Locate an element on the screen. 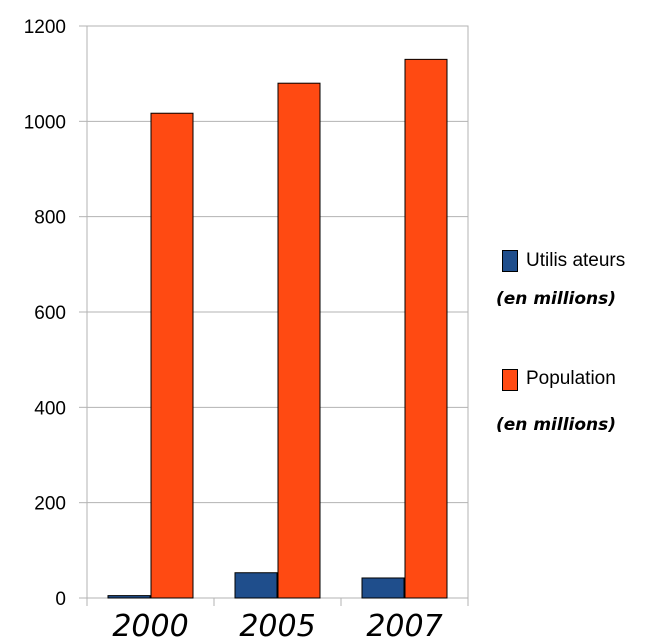 Image resolution: width=650 pixels, height=641 pixels. bar-users-2007 is located at coordinates (383, 588).